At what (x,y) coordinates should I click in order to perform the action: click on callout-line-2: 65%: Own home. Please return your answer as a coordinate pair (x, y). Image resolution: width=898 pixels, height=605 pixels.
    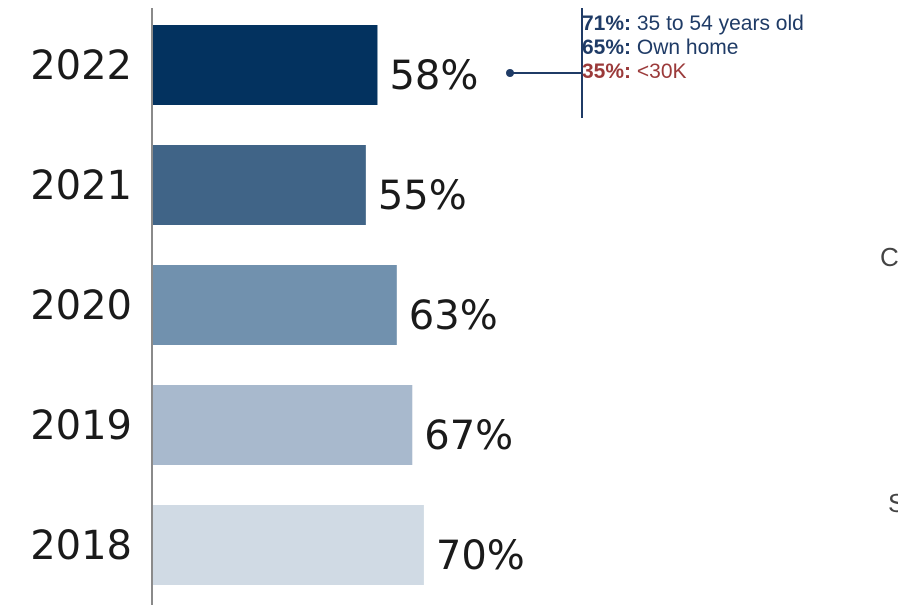
    Looking at the image, I should click on (740, 48).